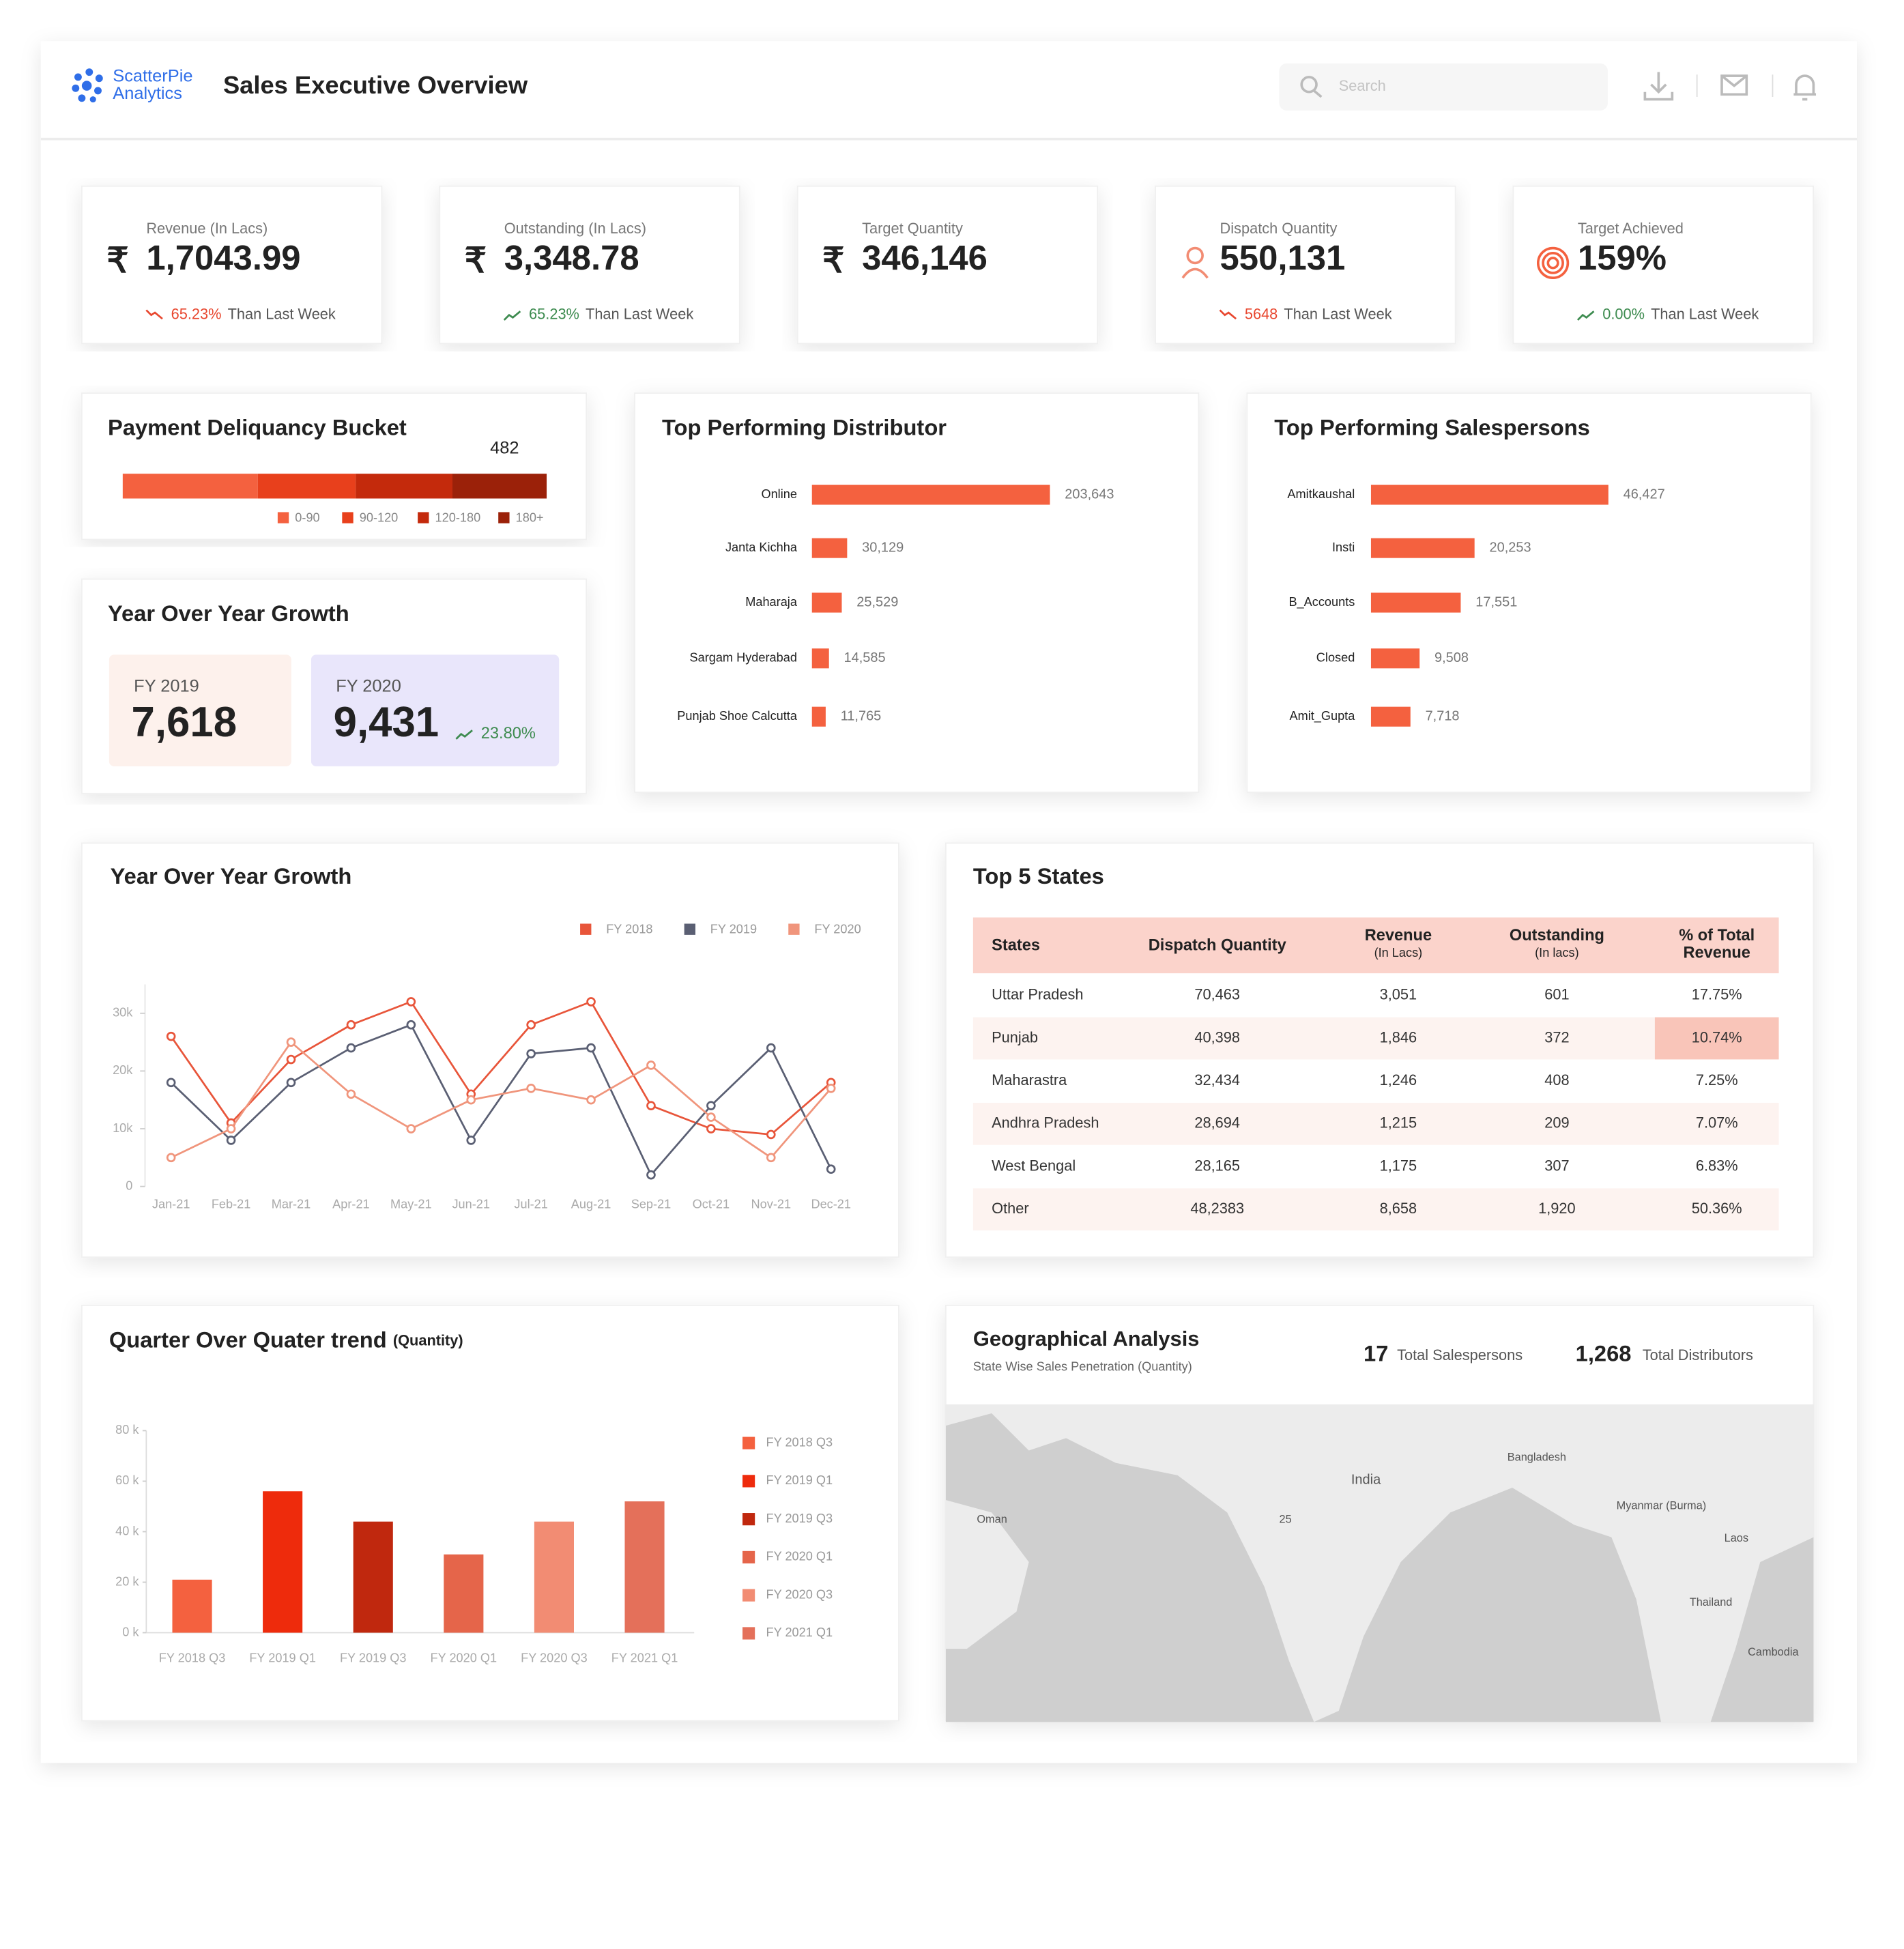 This screenshot has width=1904, height=1949. I want to click on value-label: 30,129, so click(883, 547).